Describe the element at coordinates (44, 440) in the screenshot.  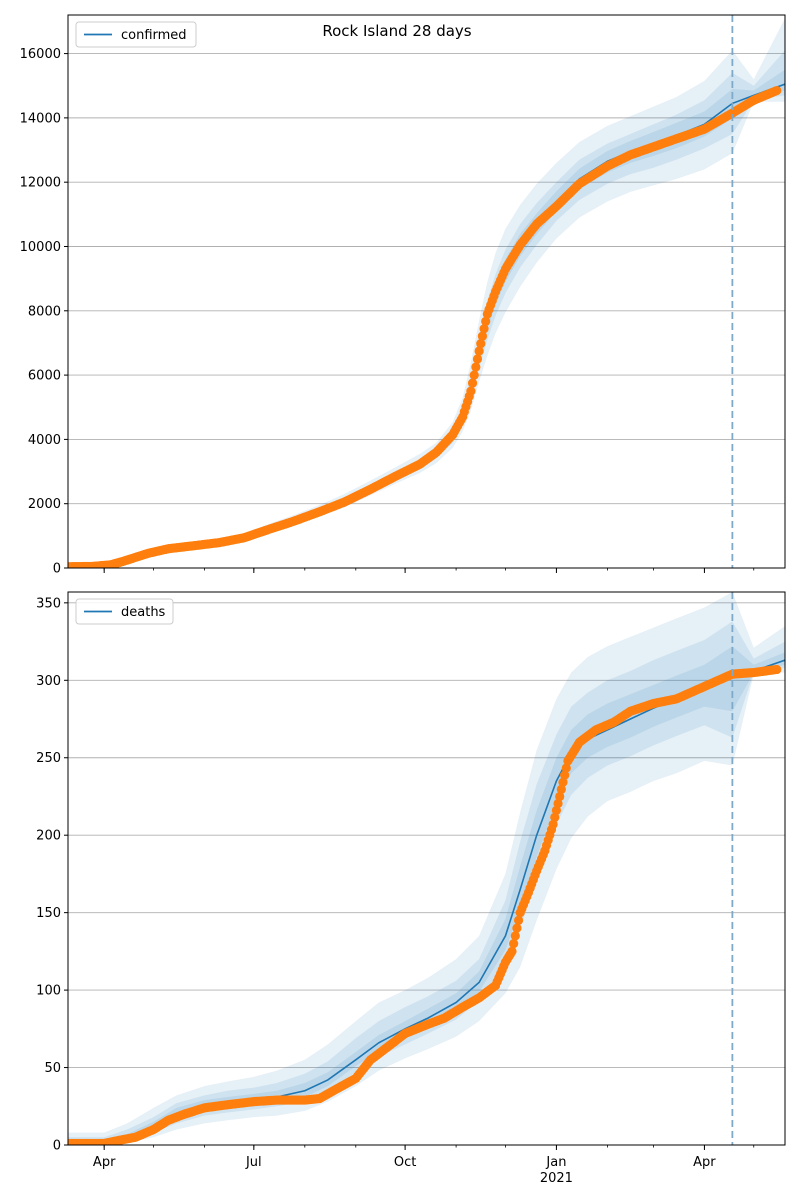
I see `y-tick-label: 4000` at that location.